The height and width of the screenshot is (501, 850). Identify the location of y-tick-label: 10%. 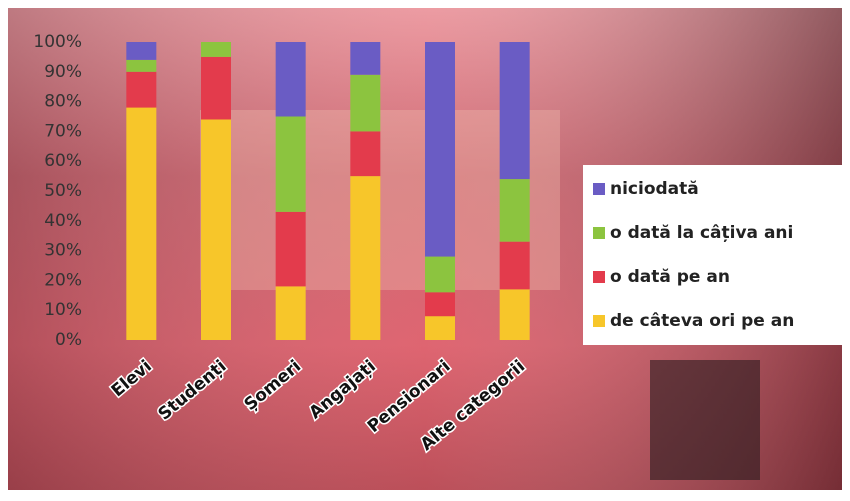
(63, 310).